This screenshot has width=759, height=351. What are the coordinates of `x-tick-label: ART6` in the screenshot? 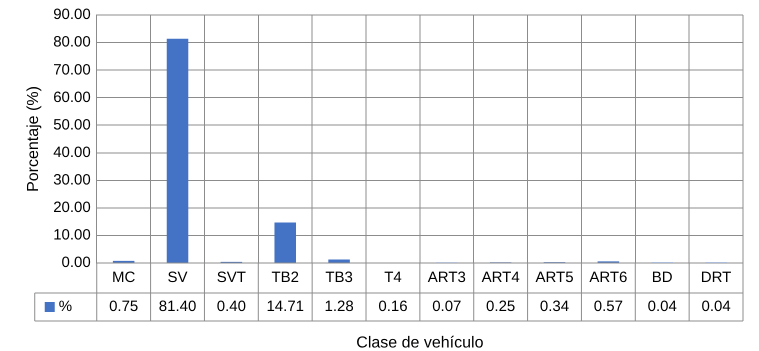 It's located at (608, 277).